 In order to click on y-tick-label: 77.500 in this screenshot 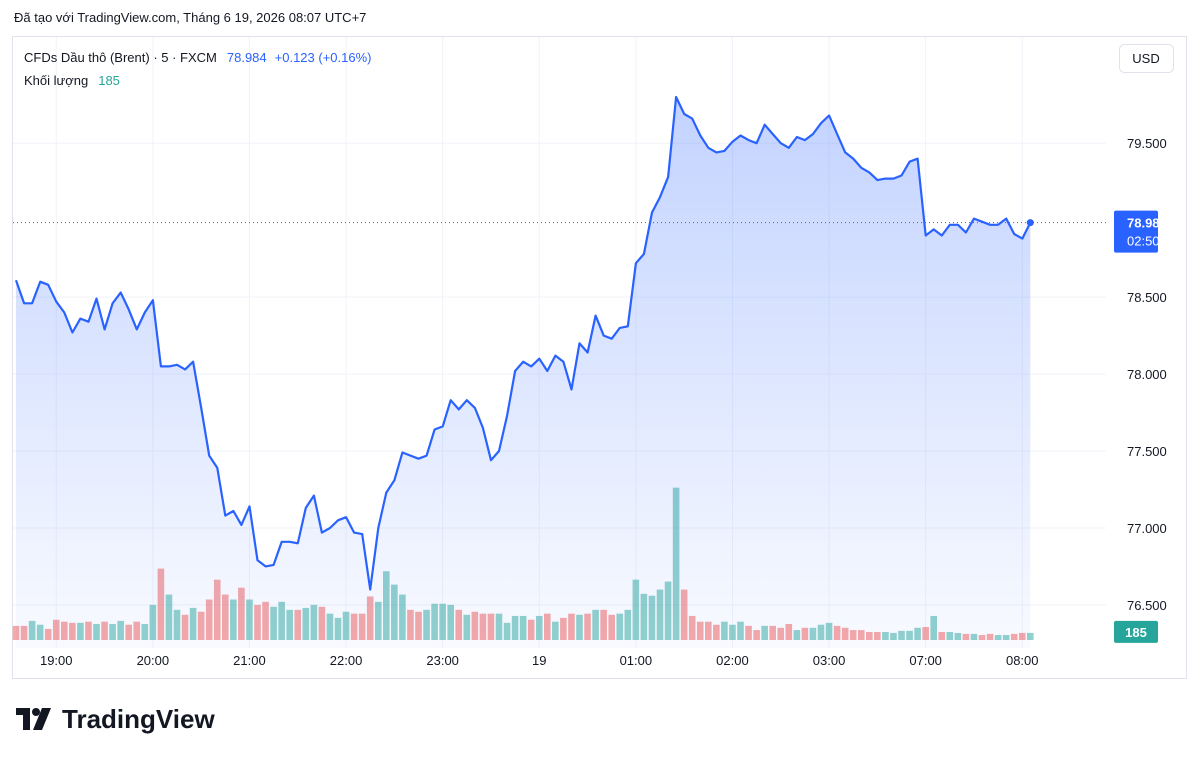, I will do `click(1147, 451)`.